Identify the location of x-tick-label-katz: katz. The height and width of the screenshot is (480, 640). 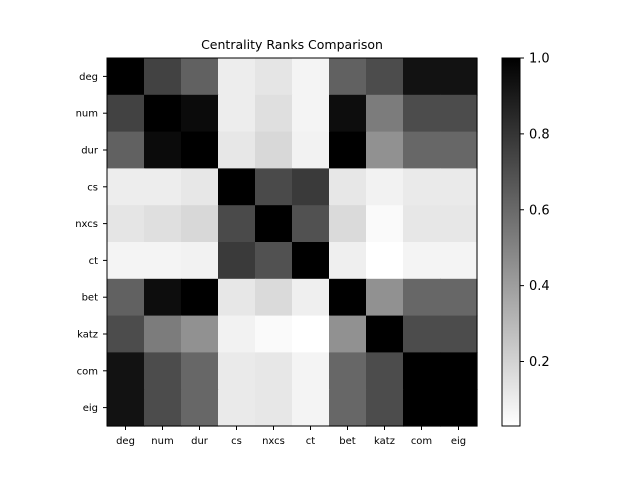
(384, 441).